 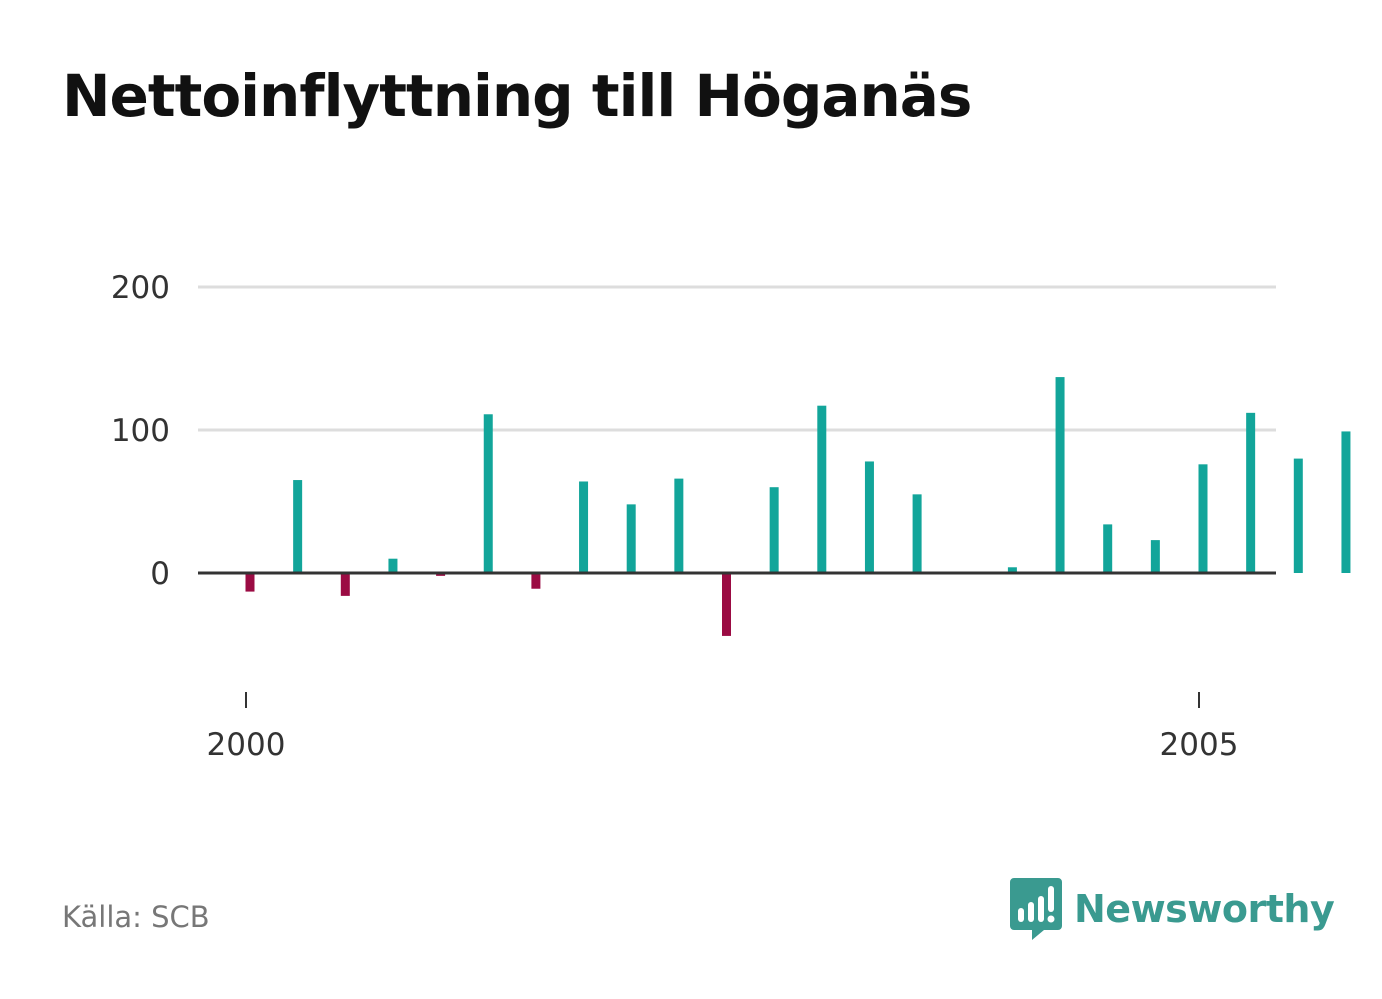 I want to click on y-tick-label: 100, so click(x=140, y=431).